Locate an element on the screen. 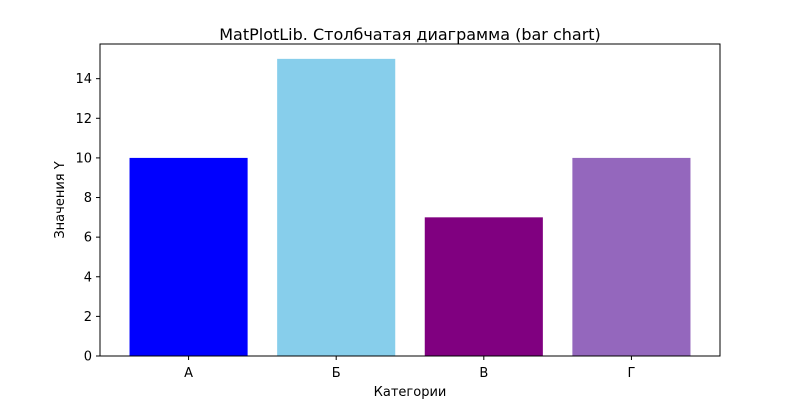  y-tick-label: 2 is located at coordinates (88, 317).